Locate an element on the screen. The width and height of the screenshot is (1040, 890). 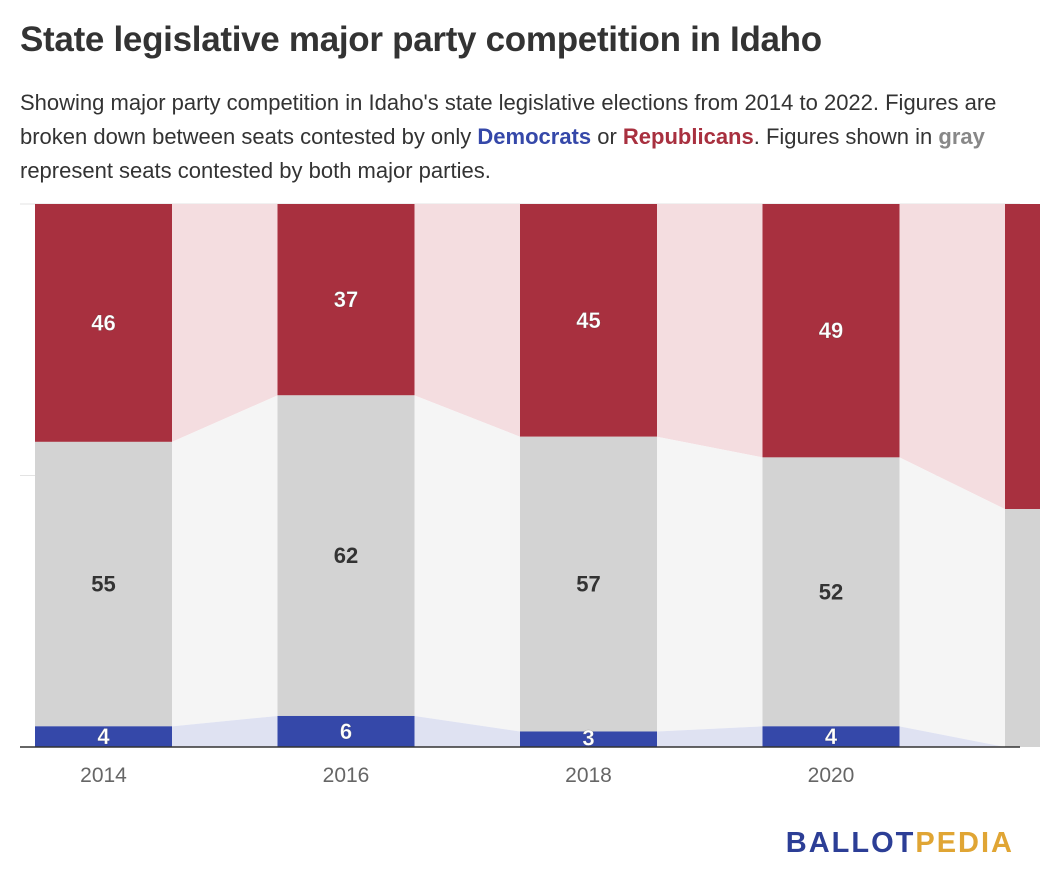
both-label: 62 is located at coordinates (346, 555).